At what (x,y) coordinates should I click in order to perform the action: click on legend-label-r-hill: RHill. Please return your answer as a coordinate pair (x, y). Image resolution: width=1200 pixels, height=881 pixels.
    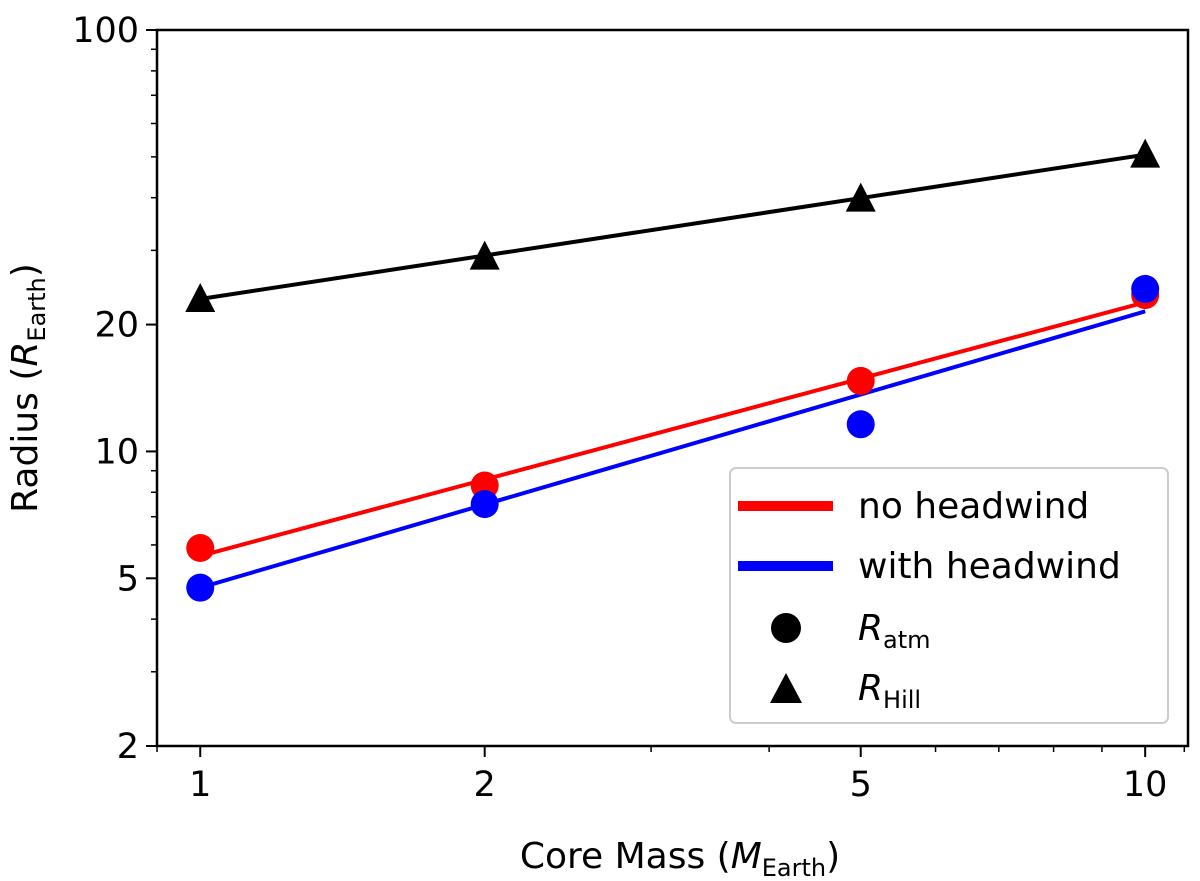
    Looking at the image, I should click on (889, 691).